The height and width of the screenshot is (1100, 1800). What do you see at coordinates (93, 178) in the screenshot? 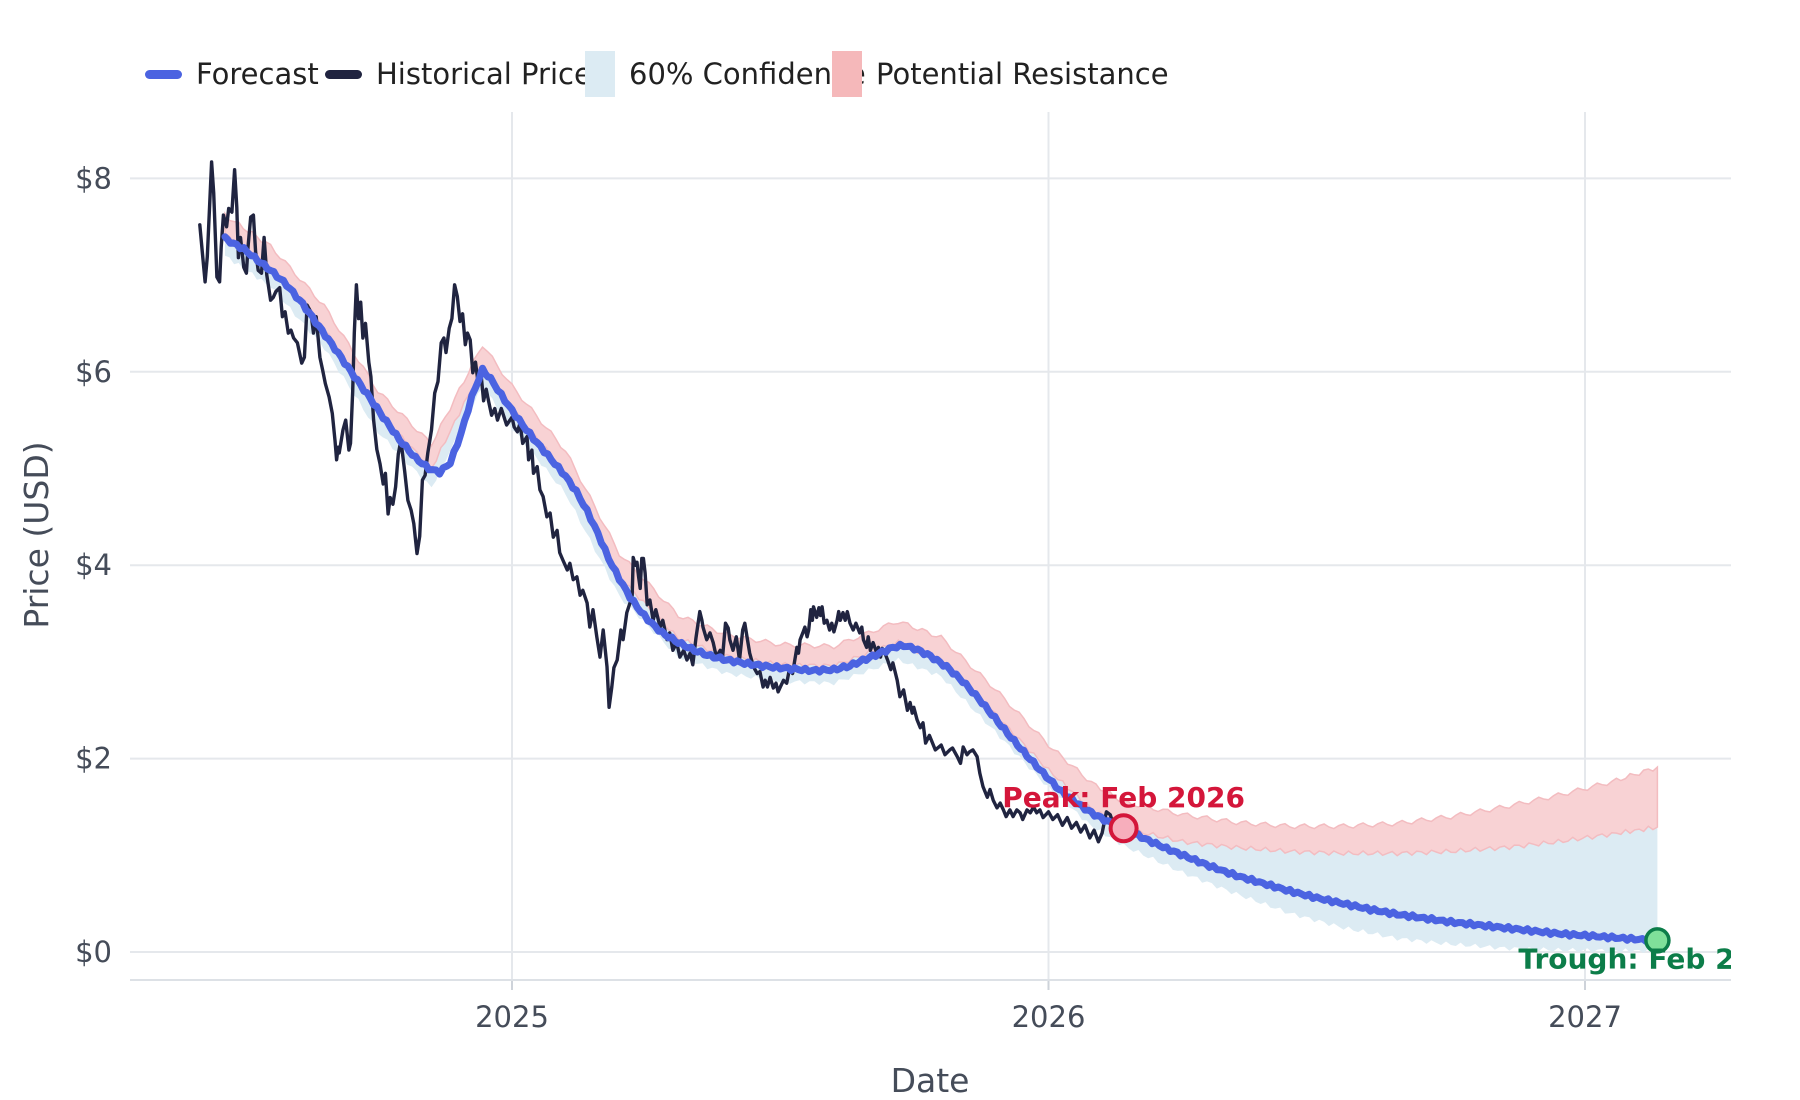
I see `svg-text: $8` at bounding box center [93, 178].